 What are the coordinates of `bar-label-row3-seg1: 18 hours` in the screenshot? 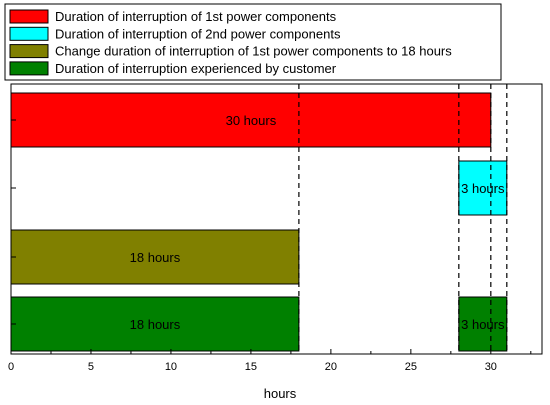 It's located at (155, 257).